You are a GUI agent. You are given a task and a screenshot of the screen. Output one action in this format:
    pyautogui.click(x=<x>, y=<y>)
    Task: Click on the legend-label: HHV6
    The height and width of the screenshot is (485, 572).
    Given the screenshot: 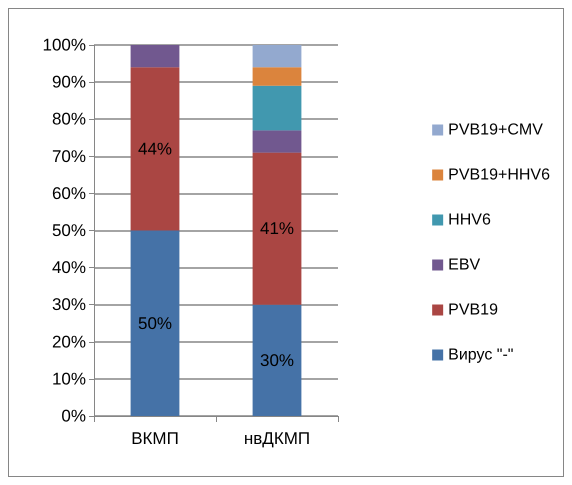 What is the action you would take?
    pyautogui.click(x=469, y=220)
    